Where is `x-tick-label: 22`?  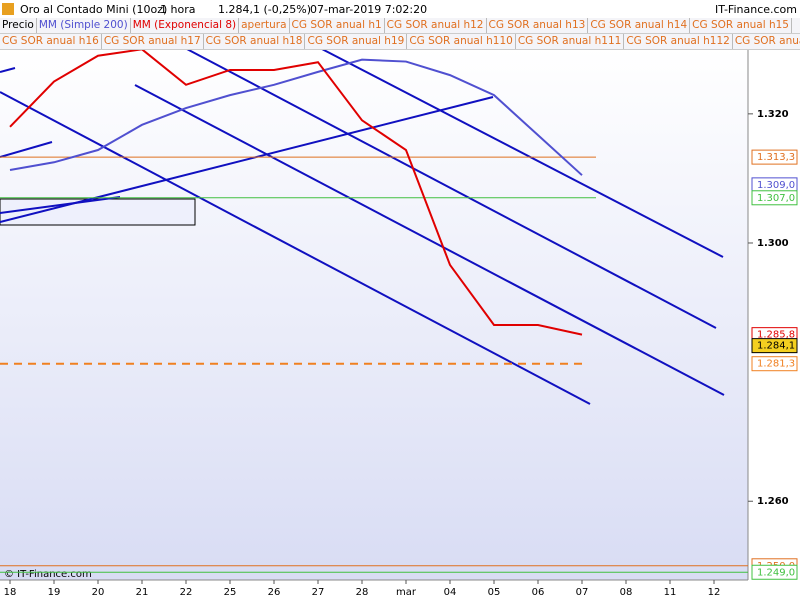 x-tick-label: 22 is located at coordinates (186, 592).